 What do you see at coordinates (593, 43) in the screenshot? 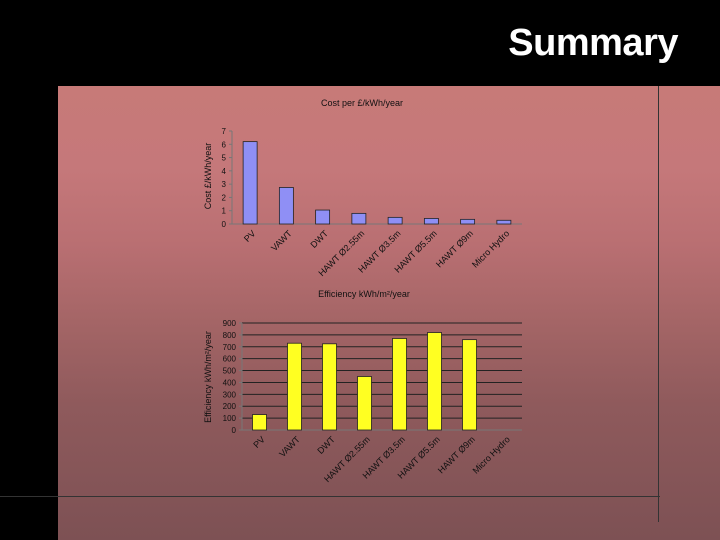
I see `slide-title: Summary` at bounding box center [593, 43].